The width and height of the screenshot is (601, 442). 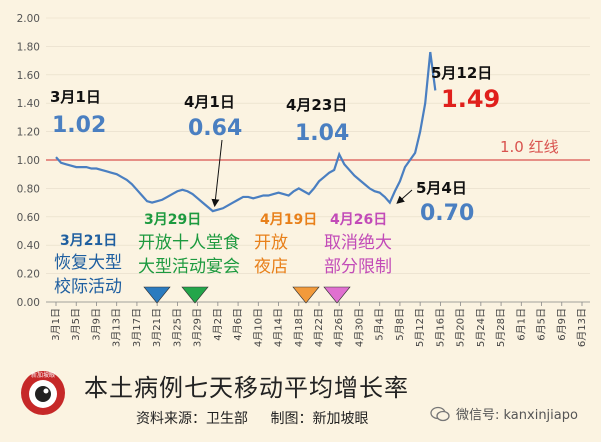 I want to click on event-text: 大型活动宴会, so click(x=189, y=267).